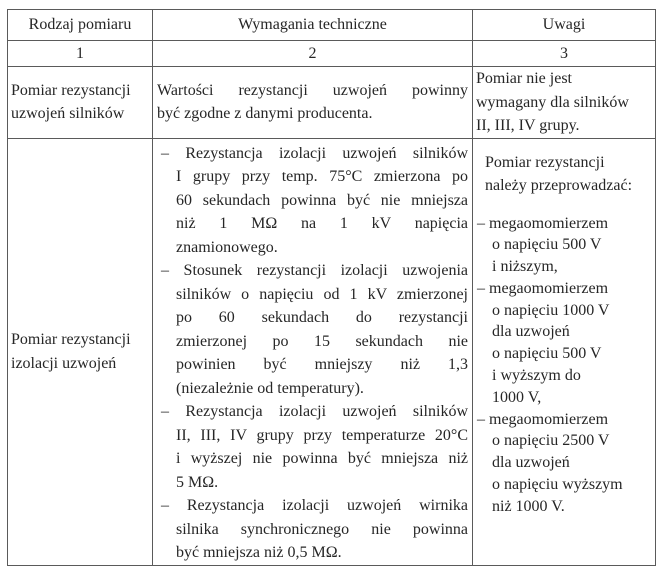 The image size is (668, 566). Describe the element at coordinates (322, 341) in the screenshot. I see `cell-line: zmierzonej po 15 sekundach nie` at that location.